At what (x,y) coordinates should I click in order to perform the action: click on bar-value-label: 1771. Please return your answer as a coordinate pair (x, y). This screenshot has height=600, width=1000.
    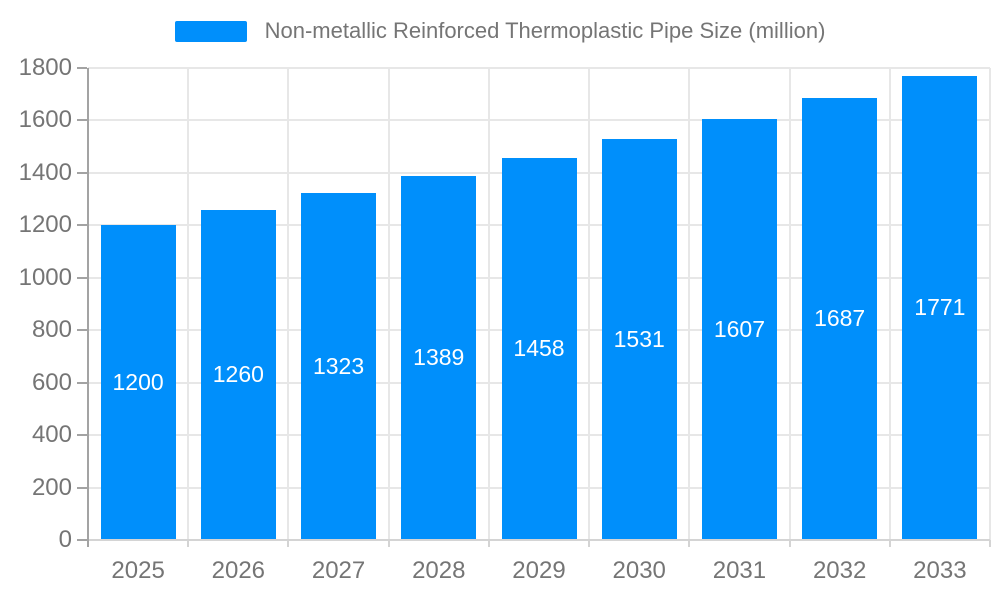
    Looking at the image, I should click on (940, 307).